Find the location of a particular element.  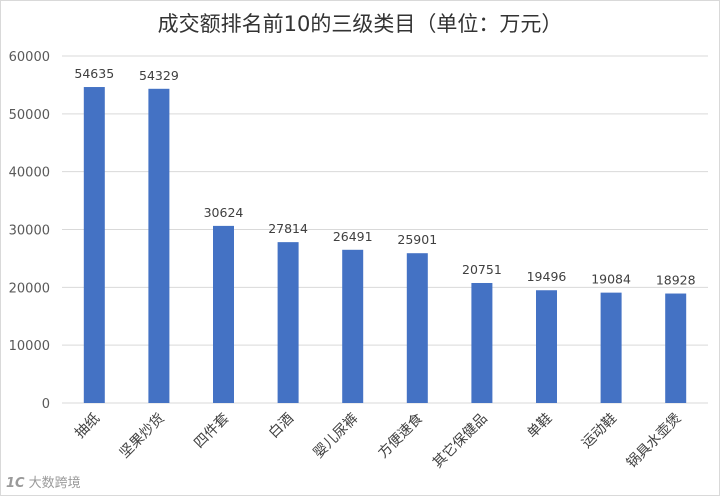

watermark-text: 大数跨境 is located at coordinates (54, 483).